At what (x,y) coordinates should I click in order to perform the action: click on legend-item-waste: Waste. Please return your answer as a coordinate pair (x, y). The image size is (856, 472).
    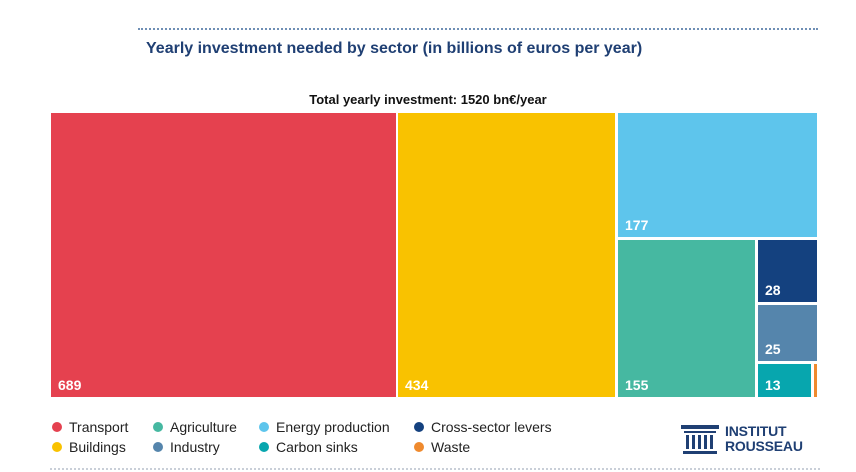
    Looking at the image, I should click on (442, 447).